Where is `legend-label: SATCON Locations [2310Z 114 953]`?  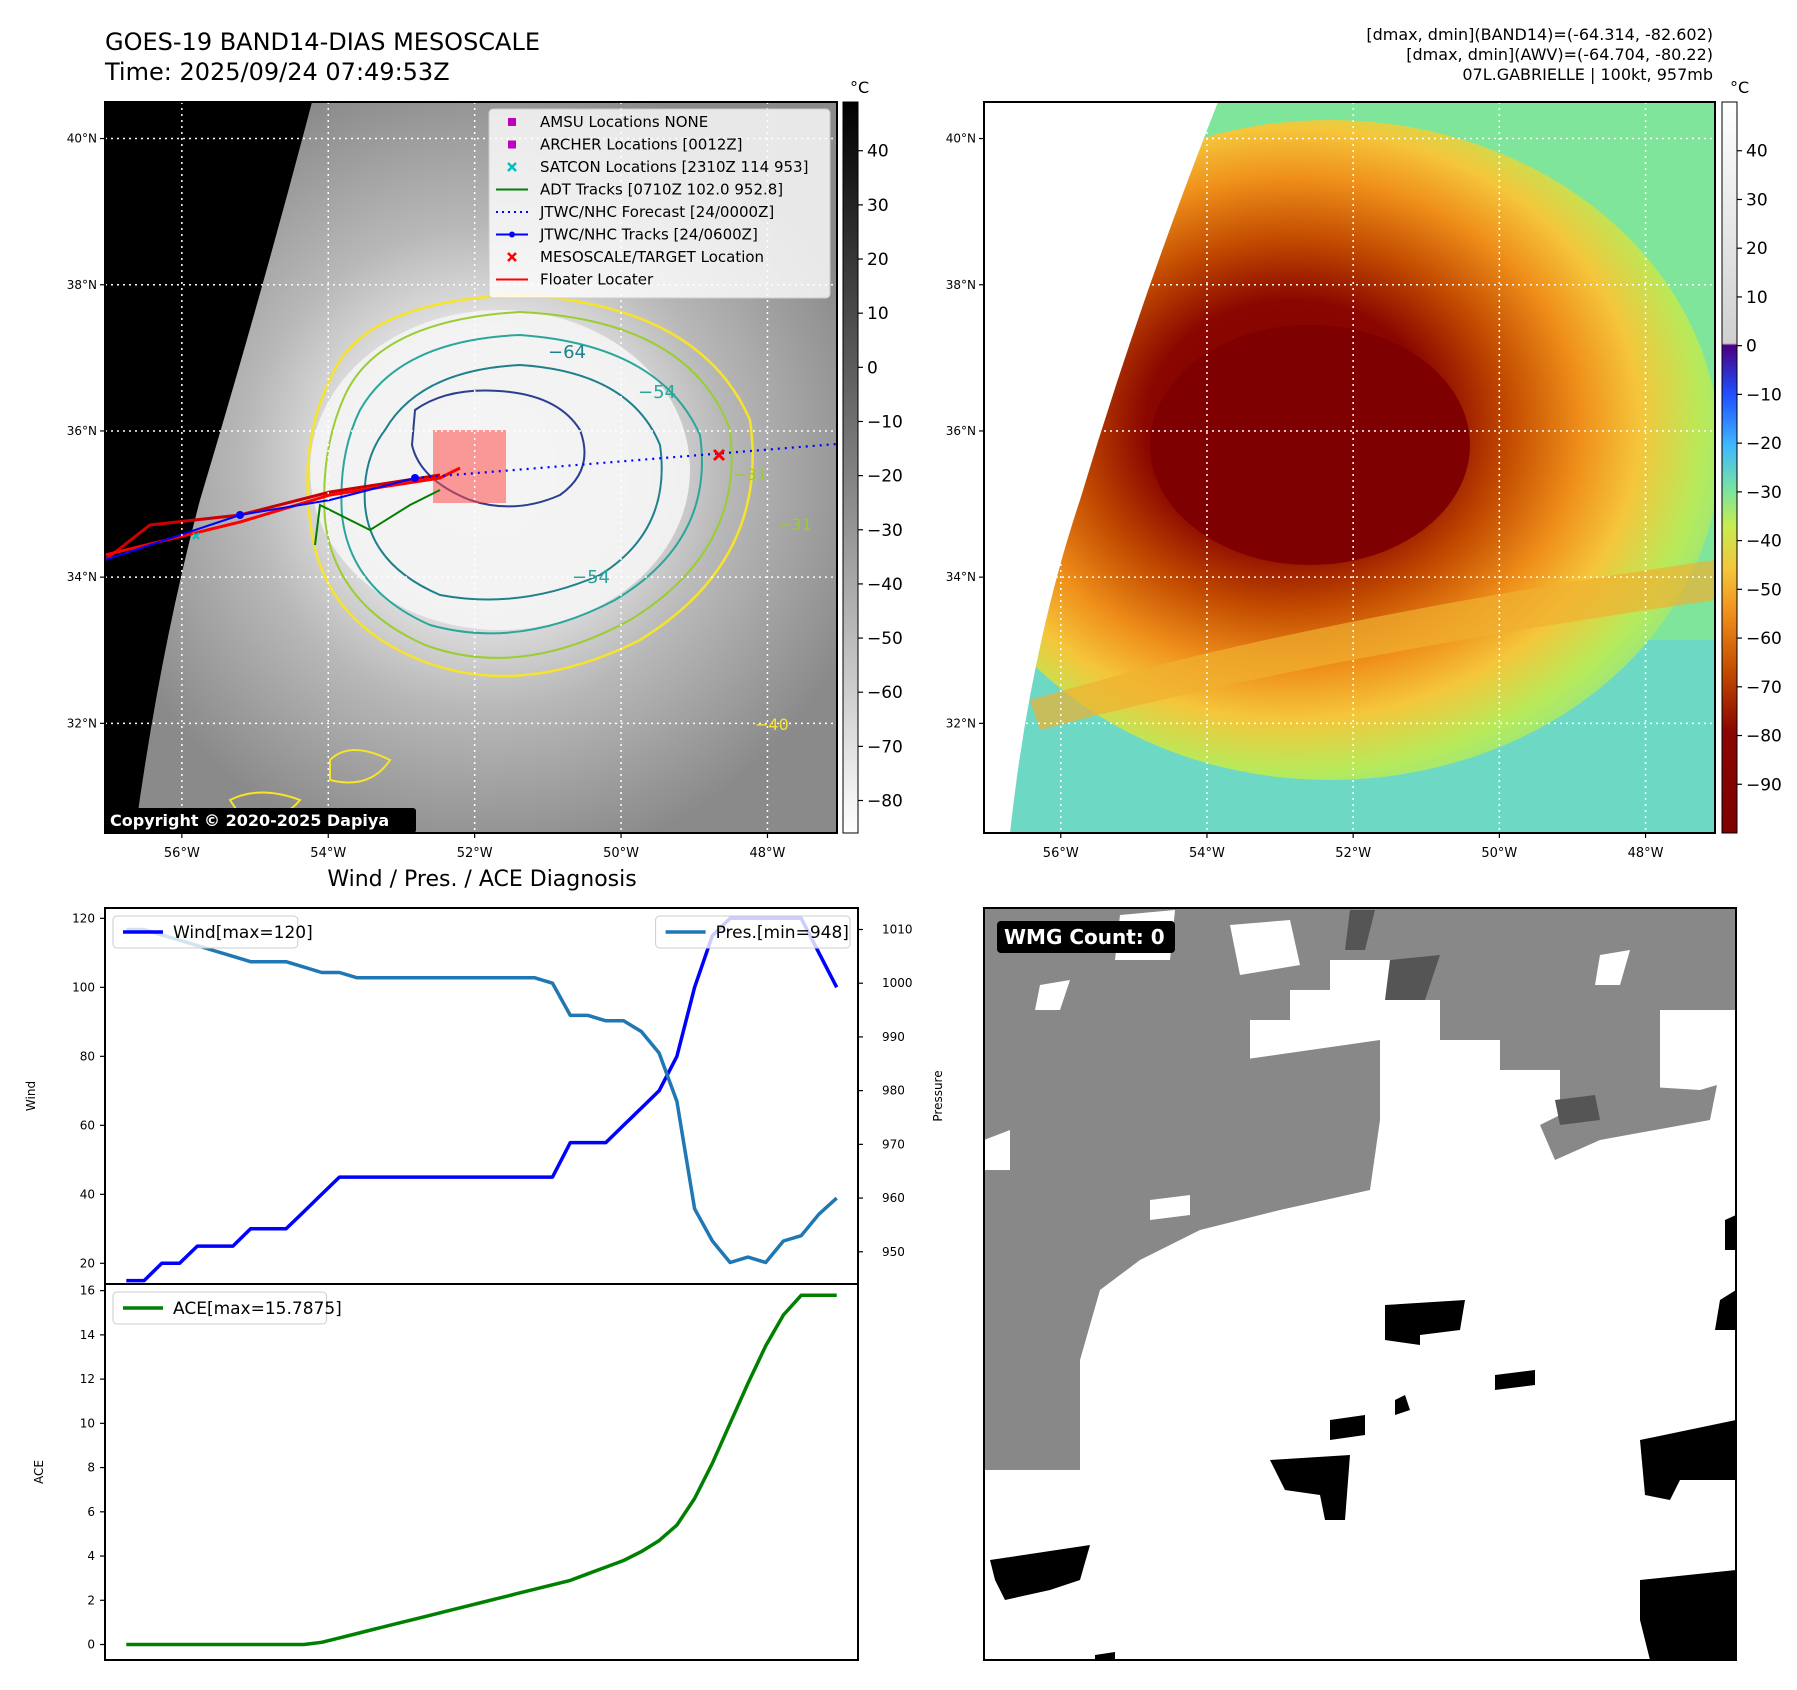
legend-label: SATCON Locations [2310Z 114 953] is located at coordinates (674, 167).